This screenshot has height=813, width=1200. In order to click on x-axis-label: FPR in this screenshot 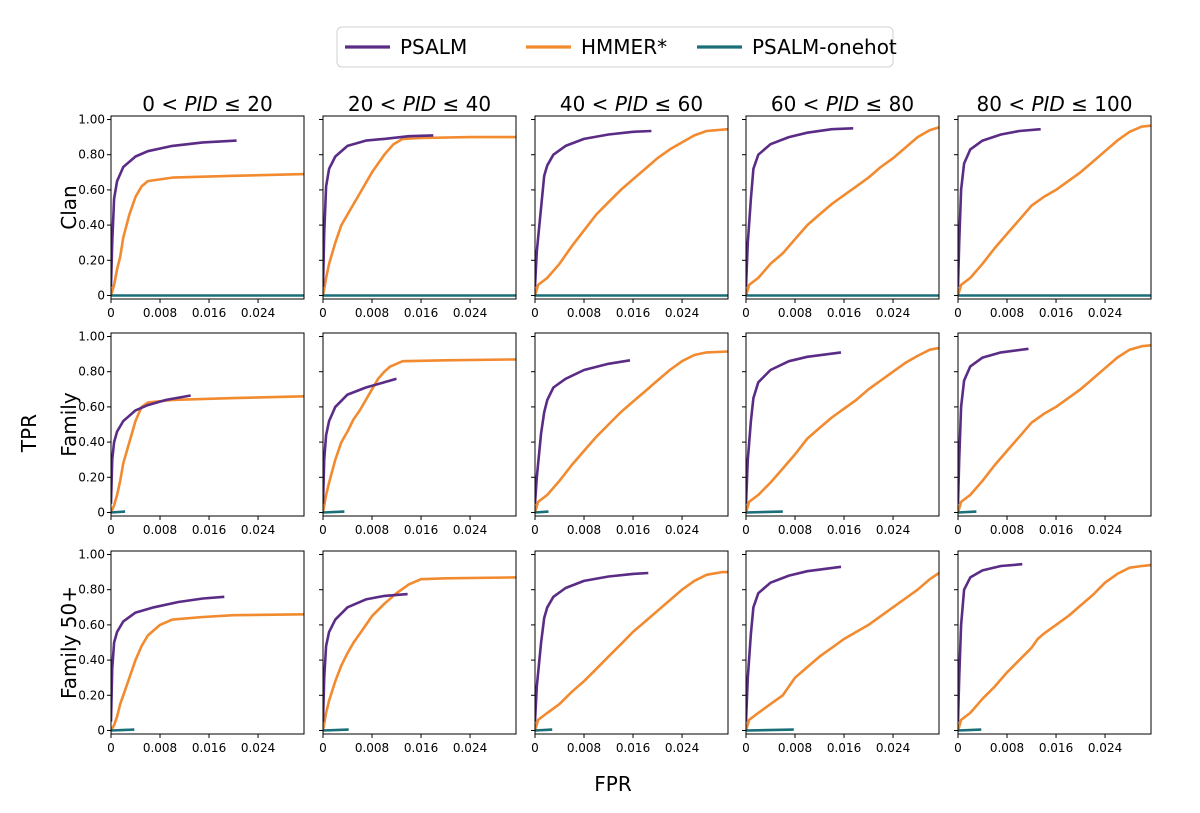, I will do `click(613, 784)`.